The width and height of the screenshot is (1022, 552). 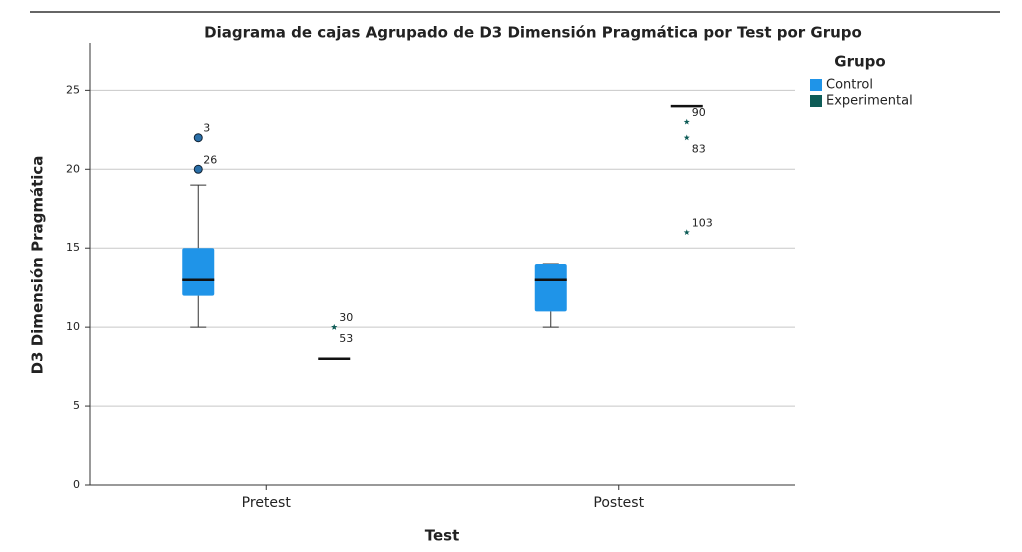 I want to click on legend-label: Control, so click(x=849, y=85).